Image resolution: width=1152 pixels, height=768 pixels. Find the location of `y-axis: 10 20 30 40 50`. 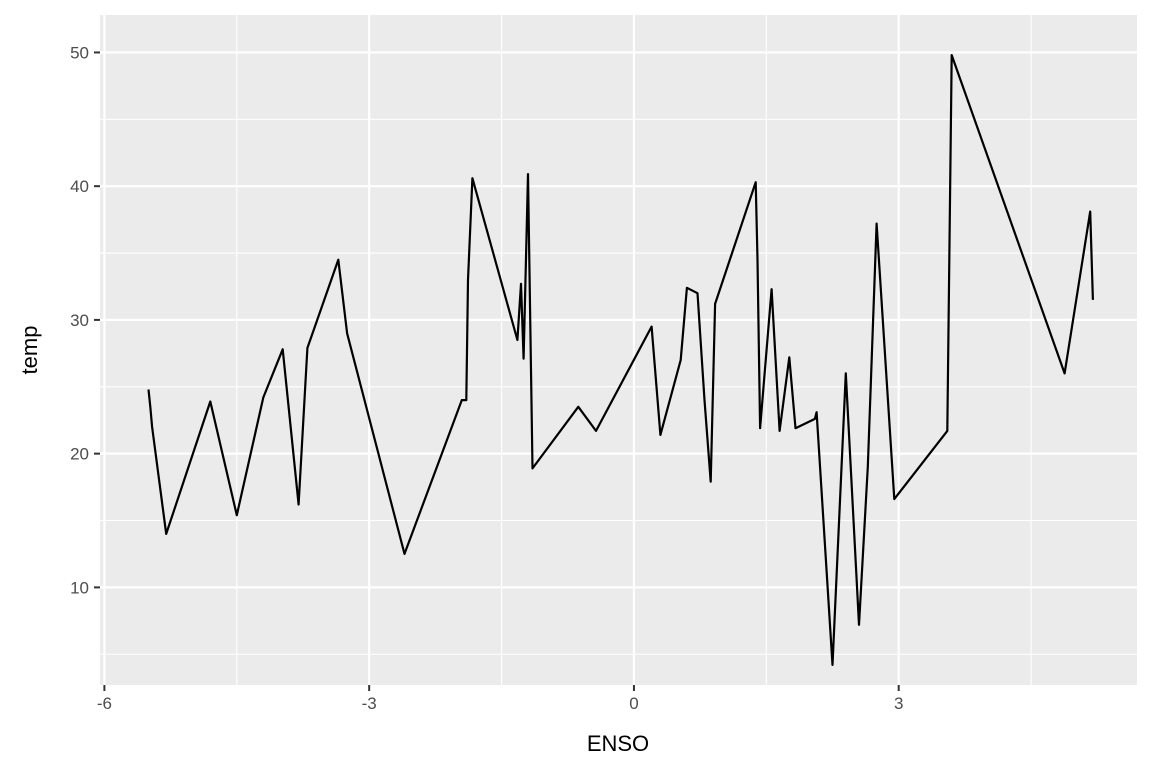

y-axis: 10 20 30 40 50 is located at coordinates (85, 320).